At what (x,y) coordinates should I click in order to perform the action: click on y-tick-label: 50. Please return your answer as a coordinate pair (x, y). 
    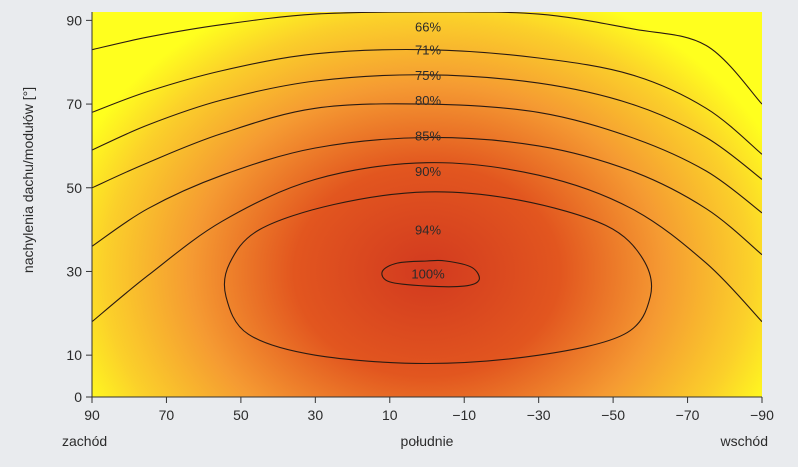
    Looking at the image, I should click on (74, 188).